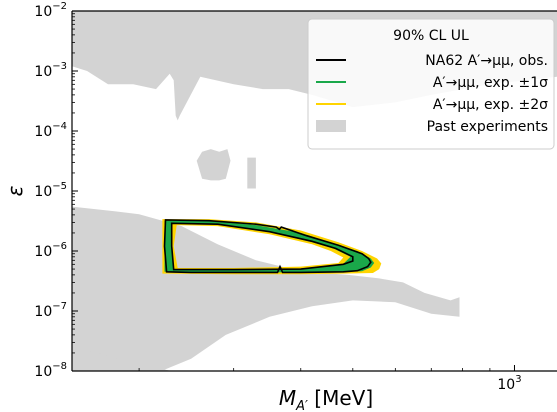 This screenshot has height=412, width=557. Describe the element at coordinates (50, 250) in the screenshot. I see `y-tick-label: 10⁻⁶` at that location.